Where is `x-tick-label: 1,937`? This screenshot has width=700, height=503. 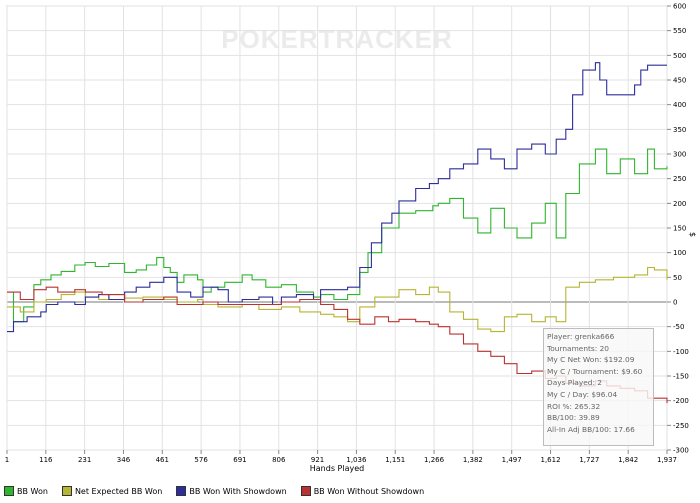 x-tick-label: 1,937 is located at coordinates (667, 460).